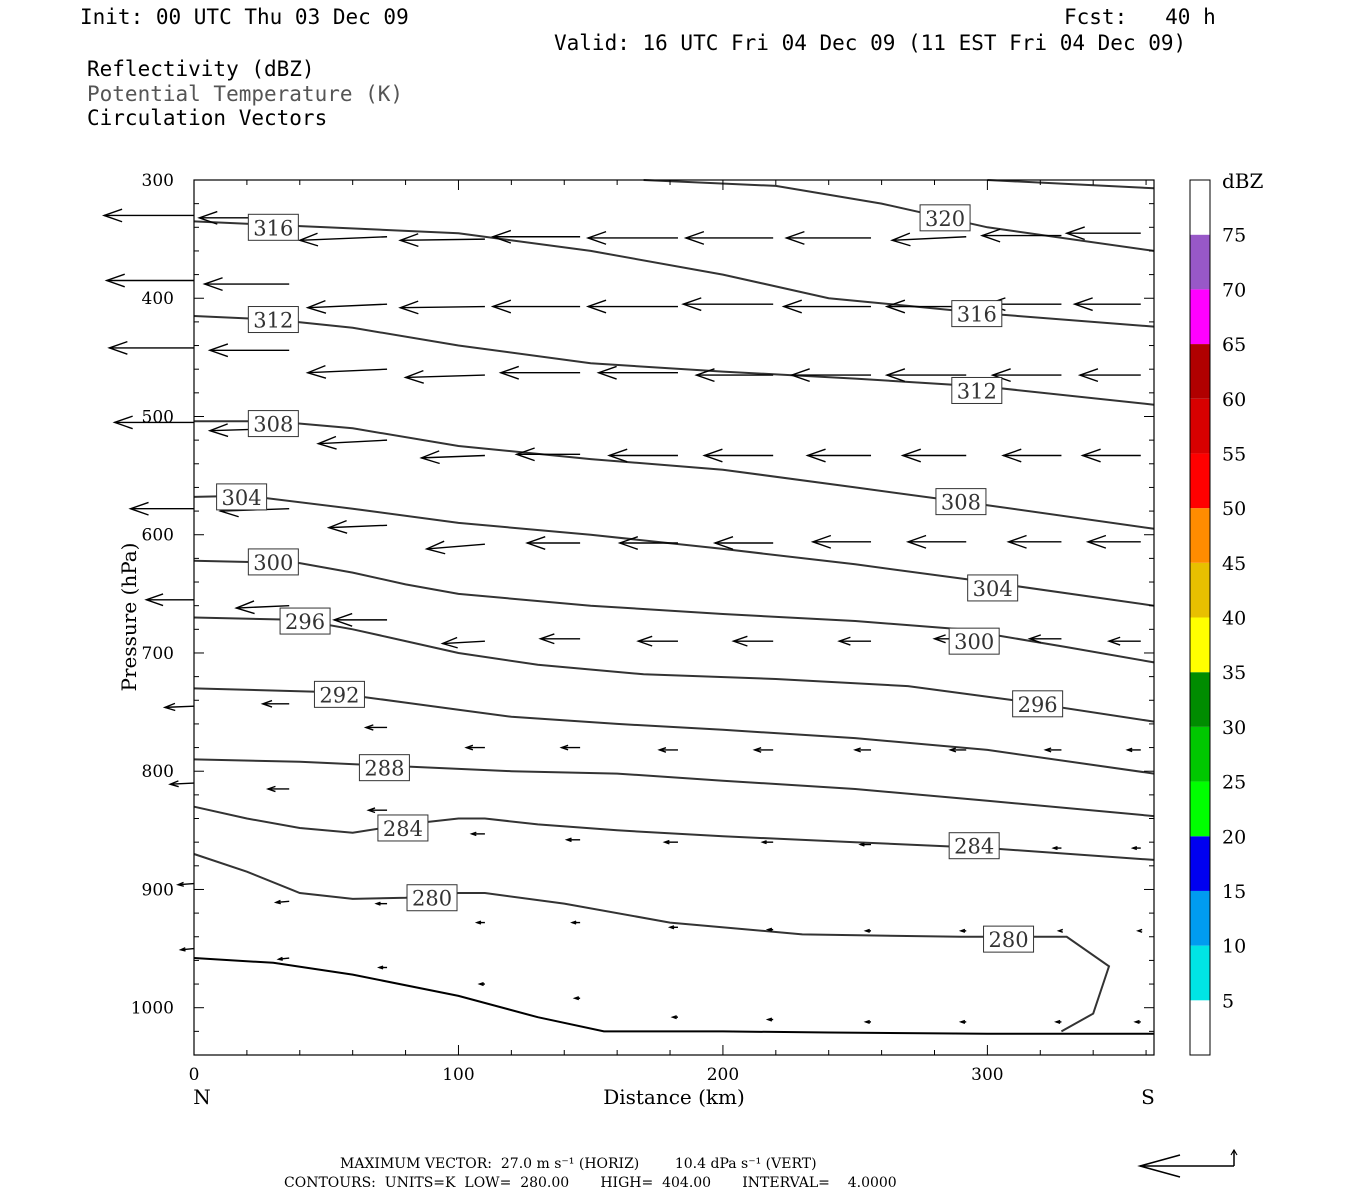 The width and height of the screenshot is (1350, 1200). Describe the element at coordinates (1234, 345) in the screenshot. I see `colorbar-label-65: 65` at that location.